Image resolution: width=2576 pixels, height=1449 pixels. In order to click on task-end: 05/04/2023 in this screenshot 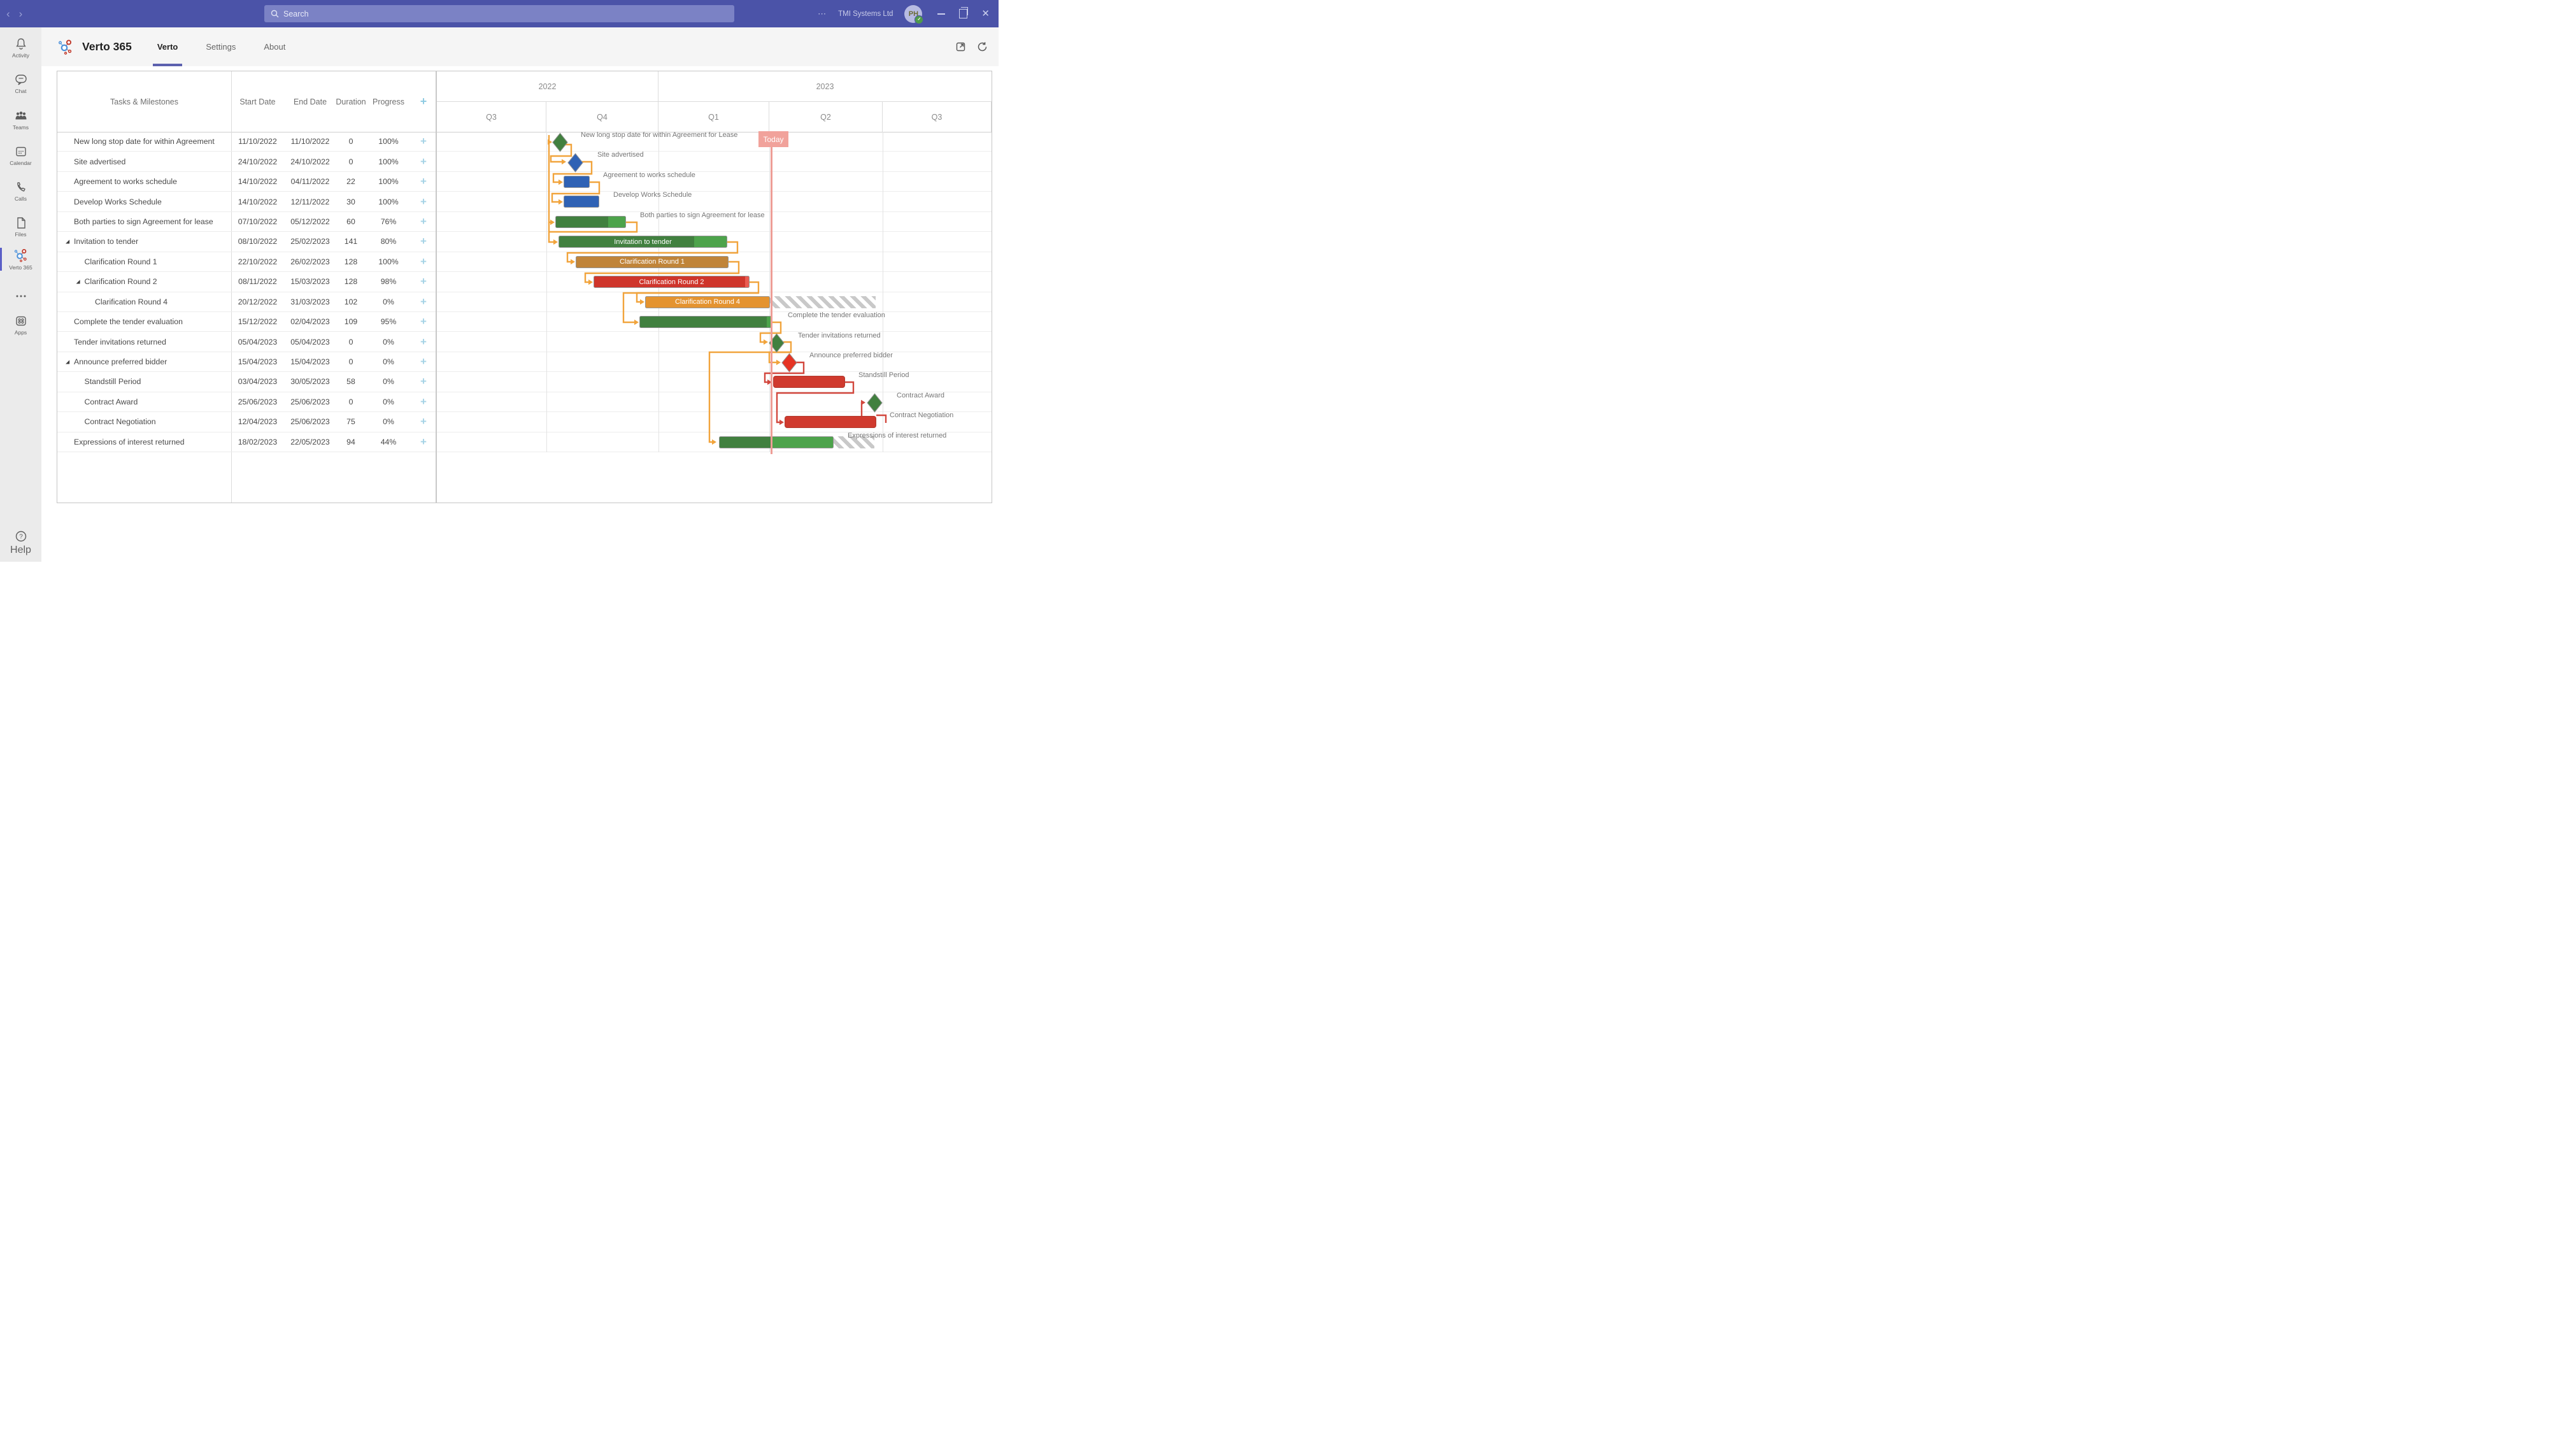, I will do `click(310, 341)`.